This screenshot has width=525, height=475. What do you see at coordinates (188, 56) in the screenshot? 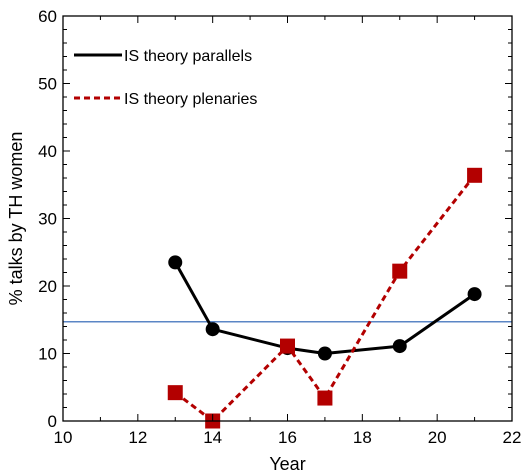
I see `legend-label: IS theory parallels` at bounding box center [188, 56].